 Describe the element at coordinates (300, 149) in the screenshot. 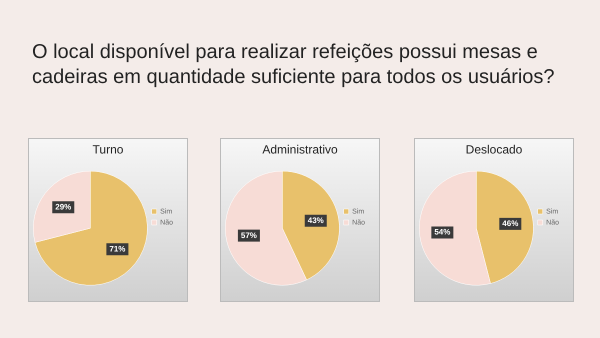

I see `chart-title: Administrativo` at that location.